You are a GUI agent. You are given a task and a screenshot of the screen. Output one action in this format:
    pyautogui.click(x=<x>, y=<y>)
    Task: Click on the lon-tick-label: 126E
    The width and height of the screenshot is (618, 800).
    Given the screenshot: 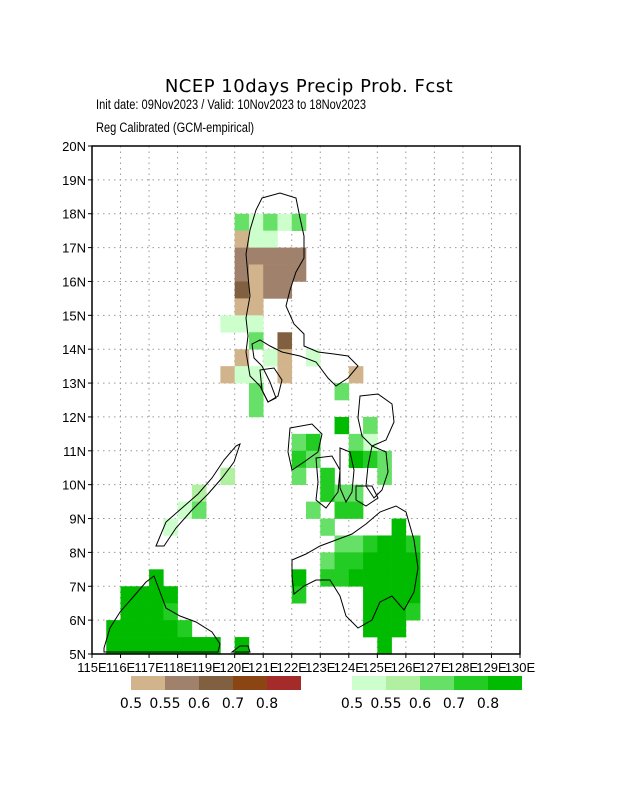 What is the action you would take?
    pyautogui.click(x=406, y=667)
    